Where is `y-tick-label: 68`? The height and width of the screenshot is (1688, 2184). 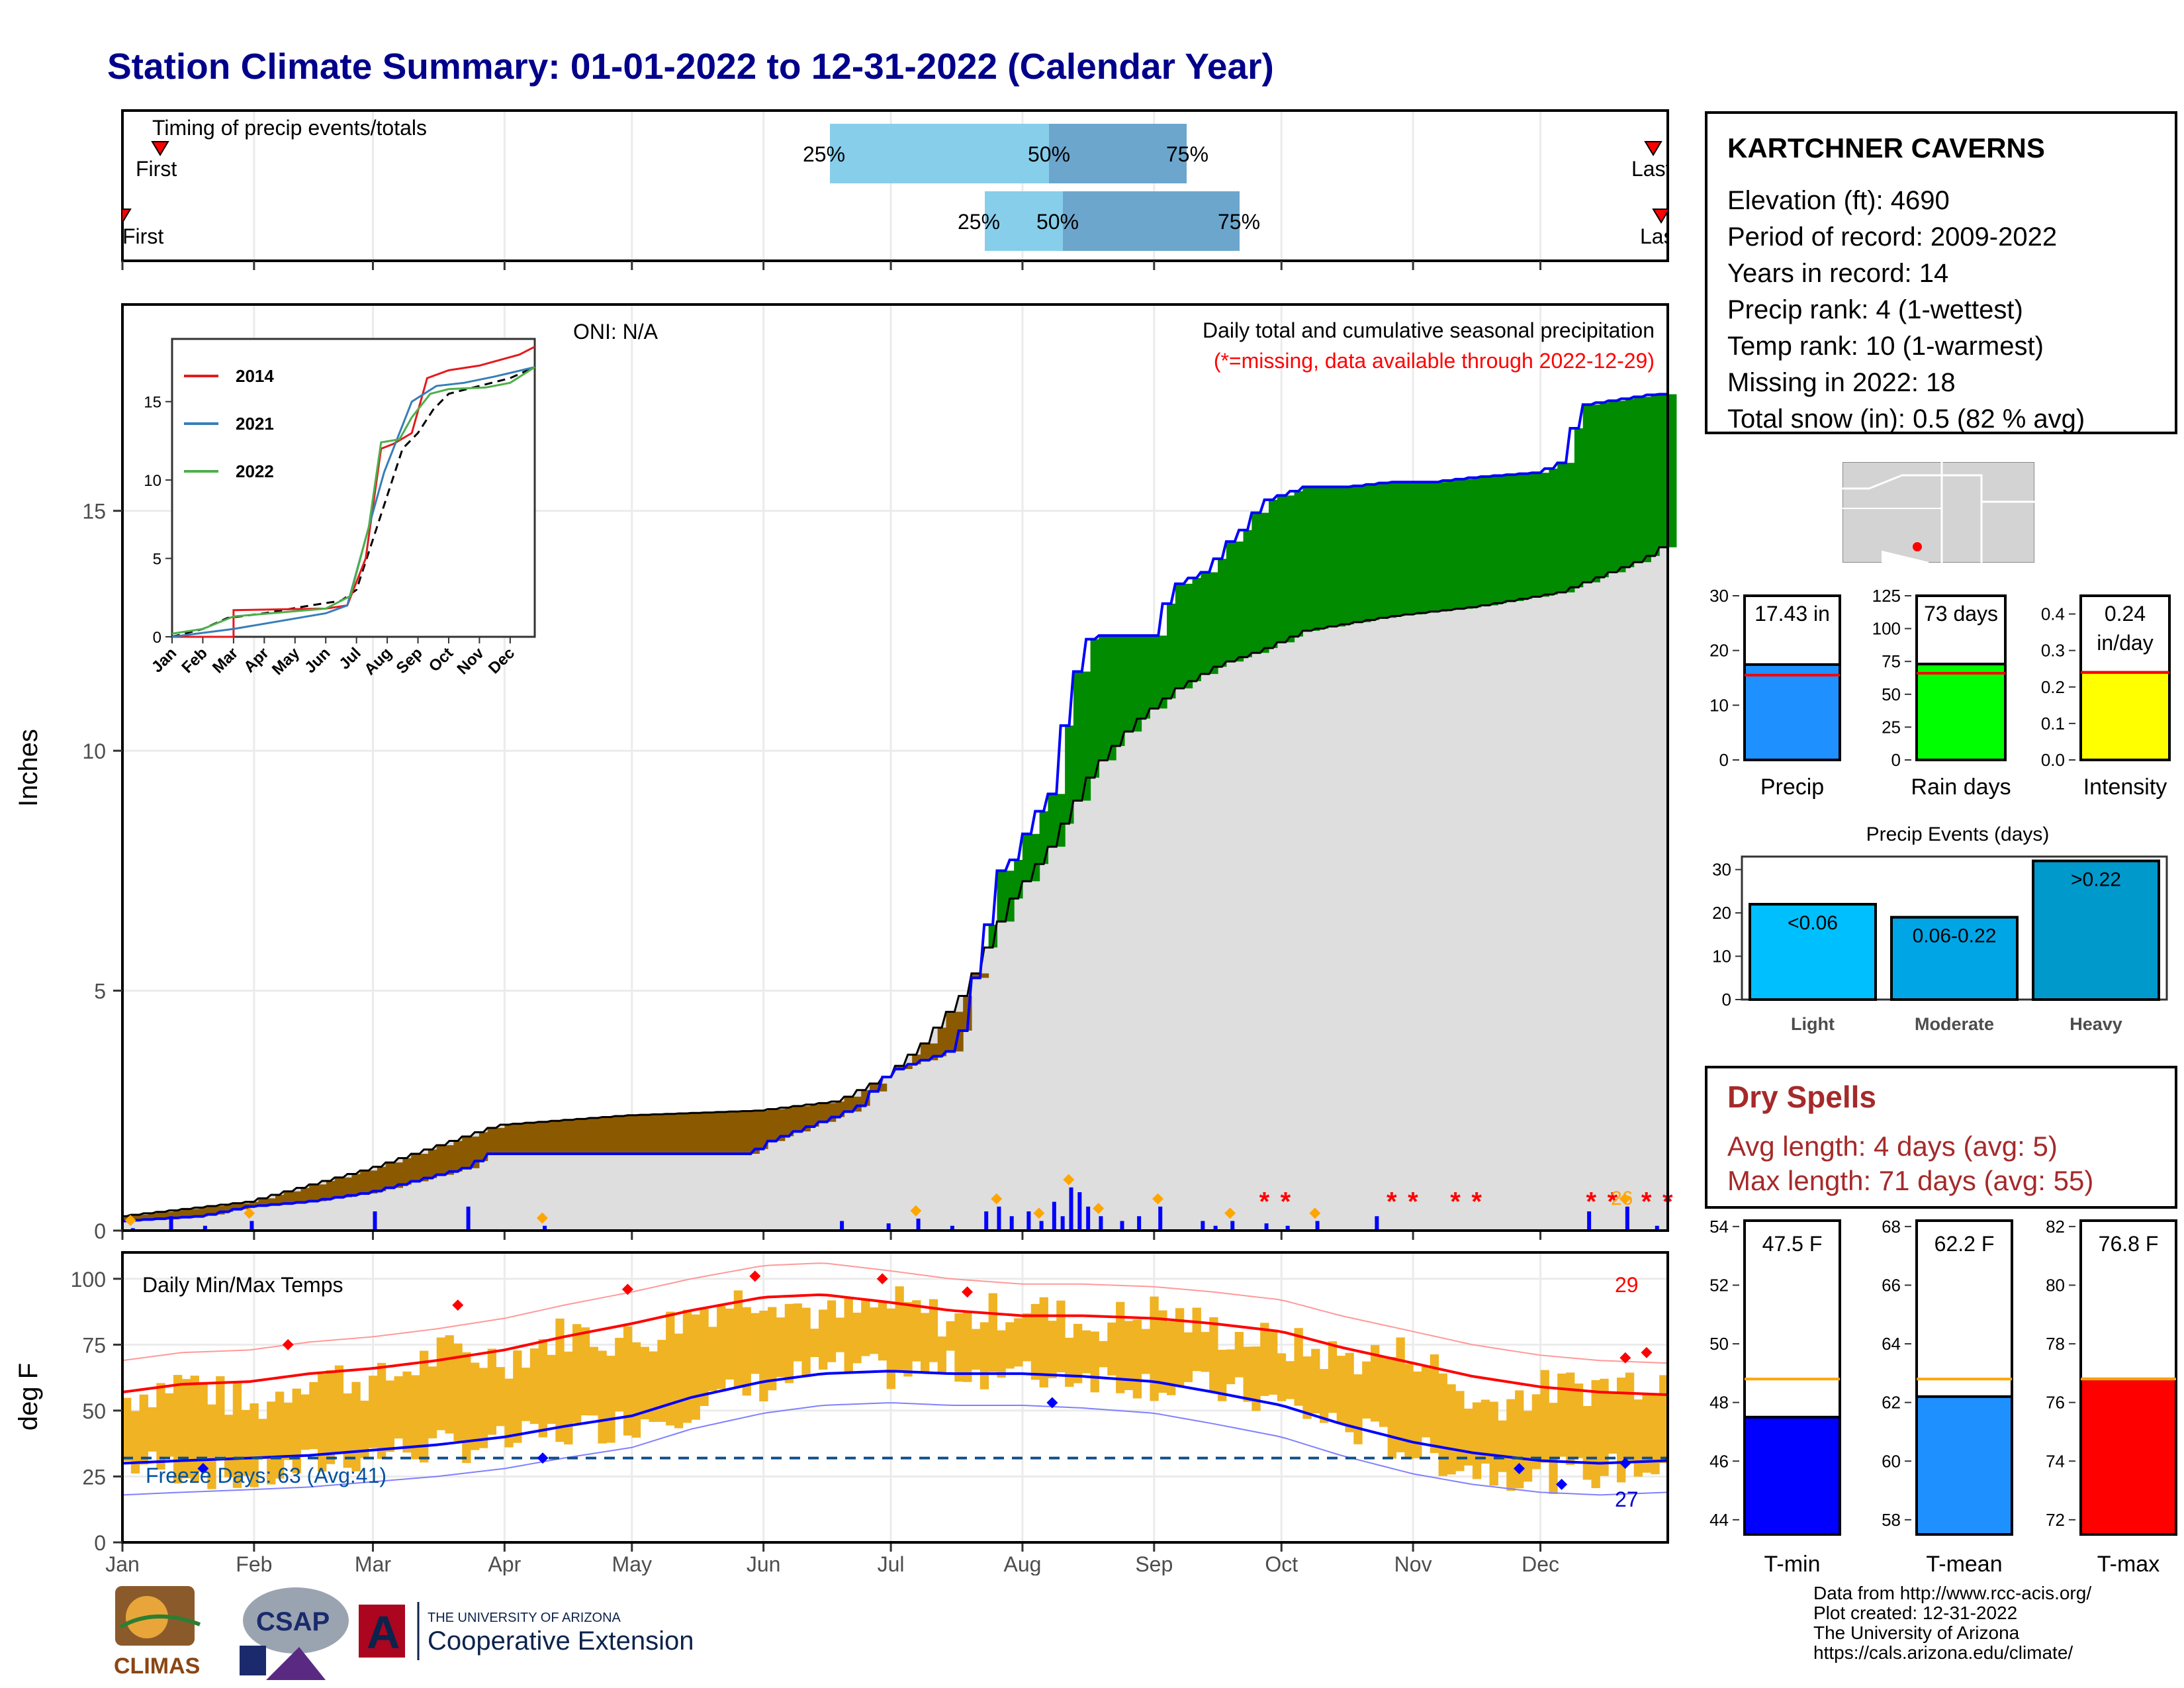
y-tick-label: 68 is located at coordinates (1891, 1227).